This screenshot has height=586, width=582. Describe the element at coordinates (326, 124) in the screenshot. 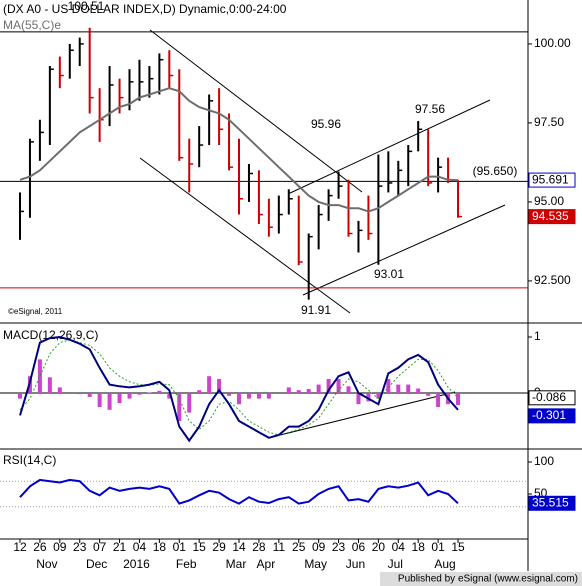

I see `annotation: 95.96` at that location.